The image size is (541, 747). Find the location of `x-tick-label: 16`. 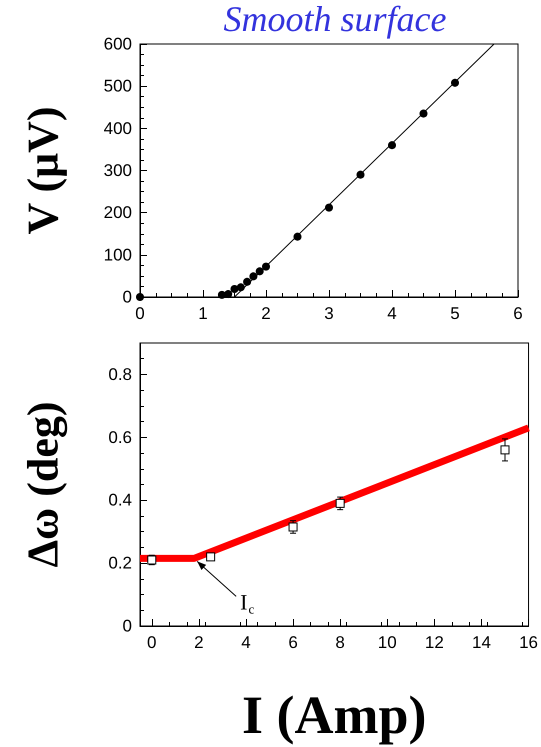

x-tick-label: 16 is located at coordinates (528, 642).